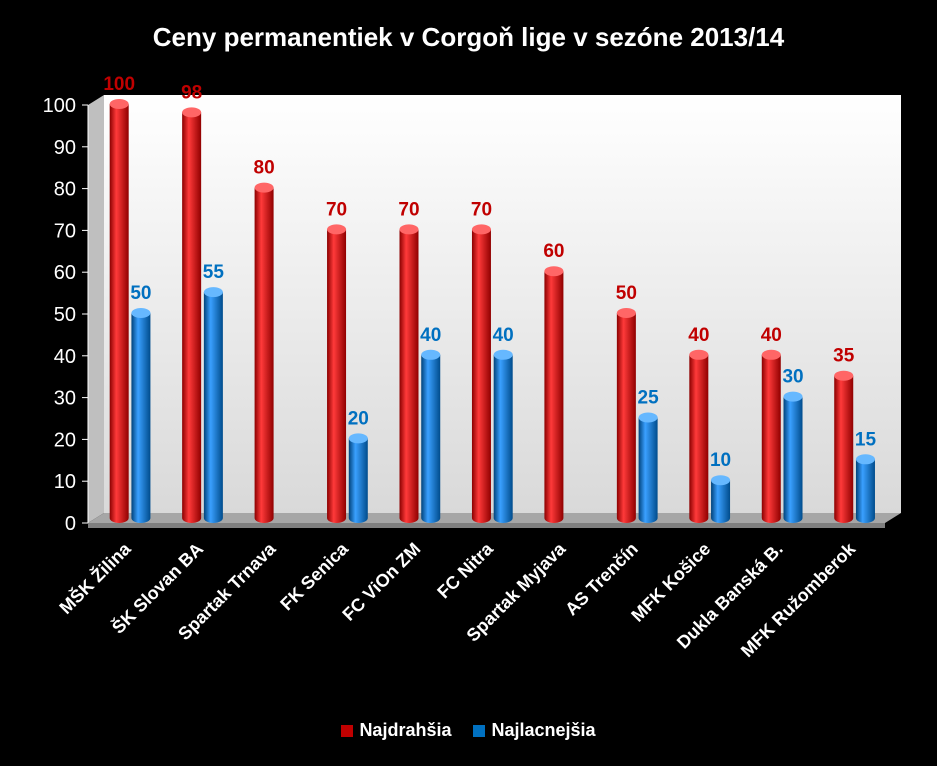 The width and height of the screenshot is (937, 766). What do you see at coordinates (479, 730) in the screenshot?
I see `legend-swatch-blue` at bounding box center [479, 730].